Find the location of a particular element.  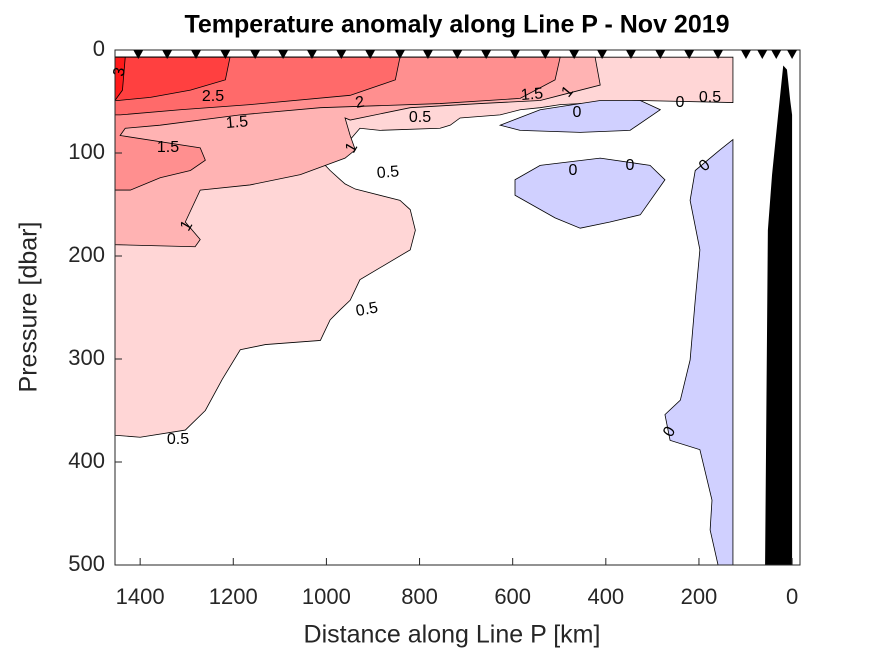

y-tick-label: 200 is located at coordinates (86, 254).